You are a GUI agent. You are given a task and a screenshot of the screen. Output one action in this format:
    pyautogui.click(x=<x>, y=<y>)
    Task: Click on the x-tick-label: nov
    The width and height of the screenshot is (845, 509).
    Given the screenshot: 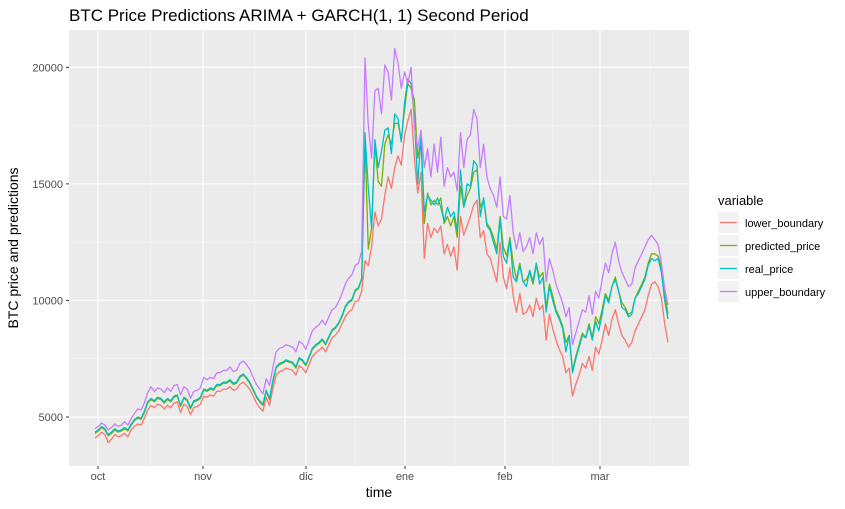 What is the action you would take?
    pyautogui.click(x=203, y=477)
    